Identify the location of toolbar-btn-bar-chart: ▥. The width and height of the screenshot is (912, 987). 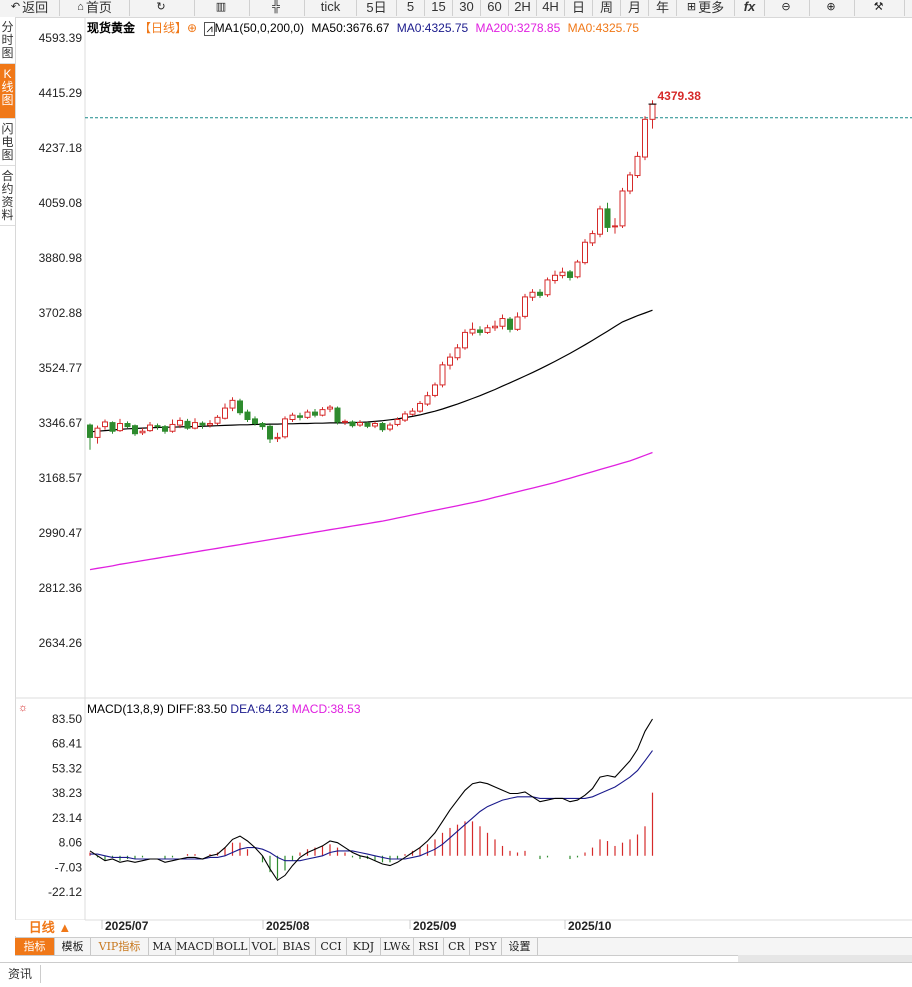
(222, 8).